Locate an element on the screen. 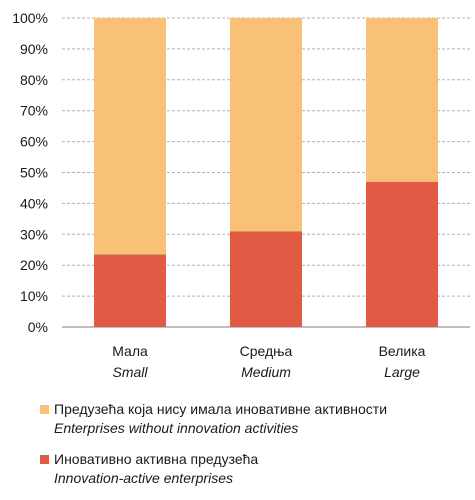 This screenshot has width=475, height=500. y-tick-label: 40% is located at coordinates (34, 203).